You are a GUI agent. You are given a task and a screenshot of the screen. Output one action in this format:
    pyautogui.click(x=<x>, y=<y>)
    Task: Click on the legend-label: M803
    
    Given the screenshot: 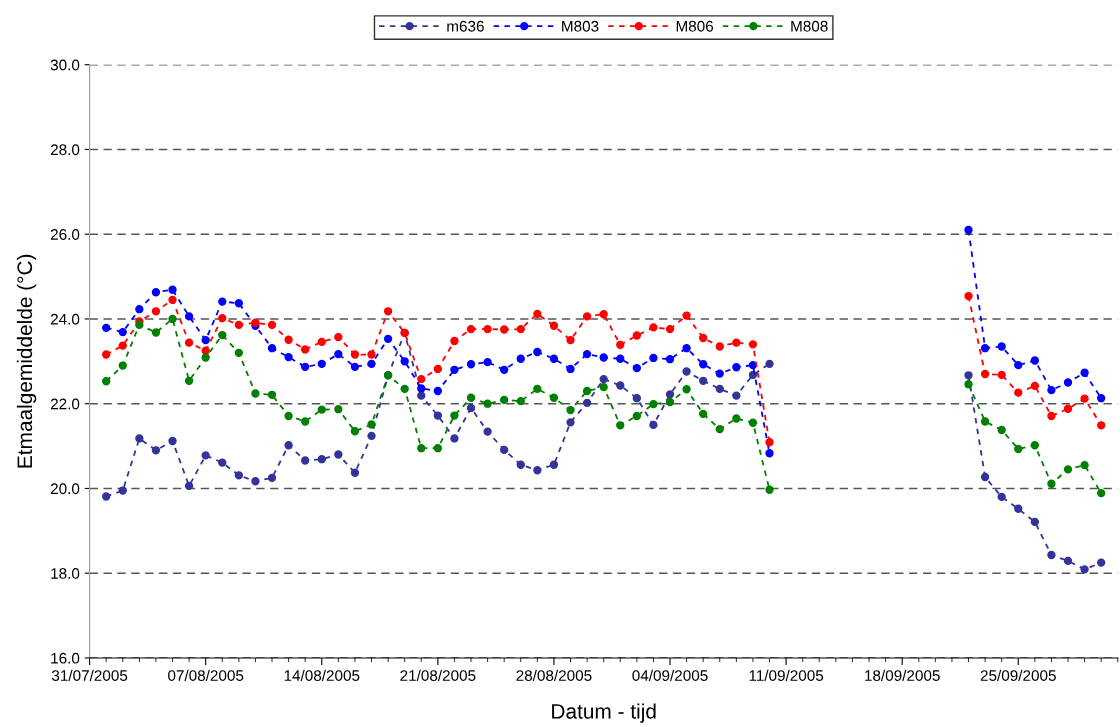 What is the action you would take?
    pyautogui.click(x=580, y=26)
    